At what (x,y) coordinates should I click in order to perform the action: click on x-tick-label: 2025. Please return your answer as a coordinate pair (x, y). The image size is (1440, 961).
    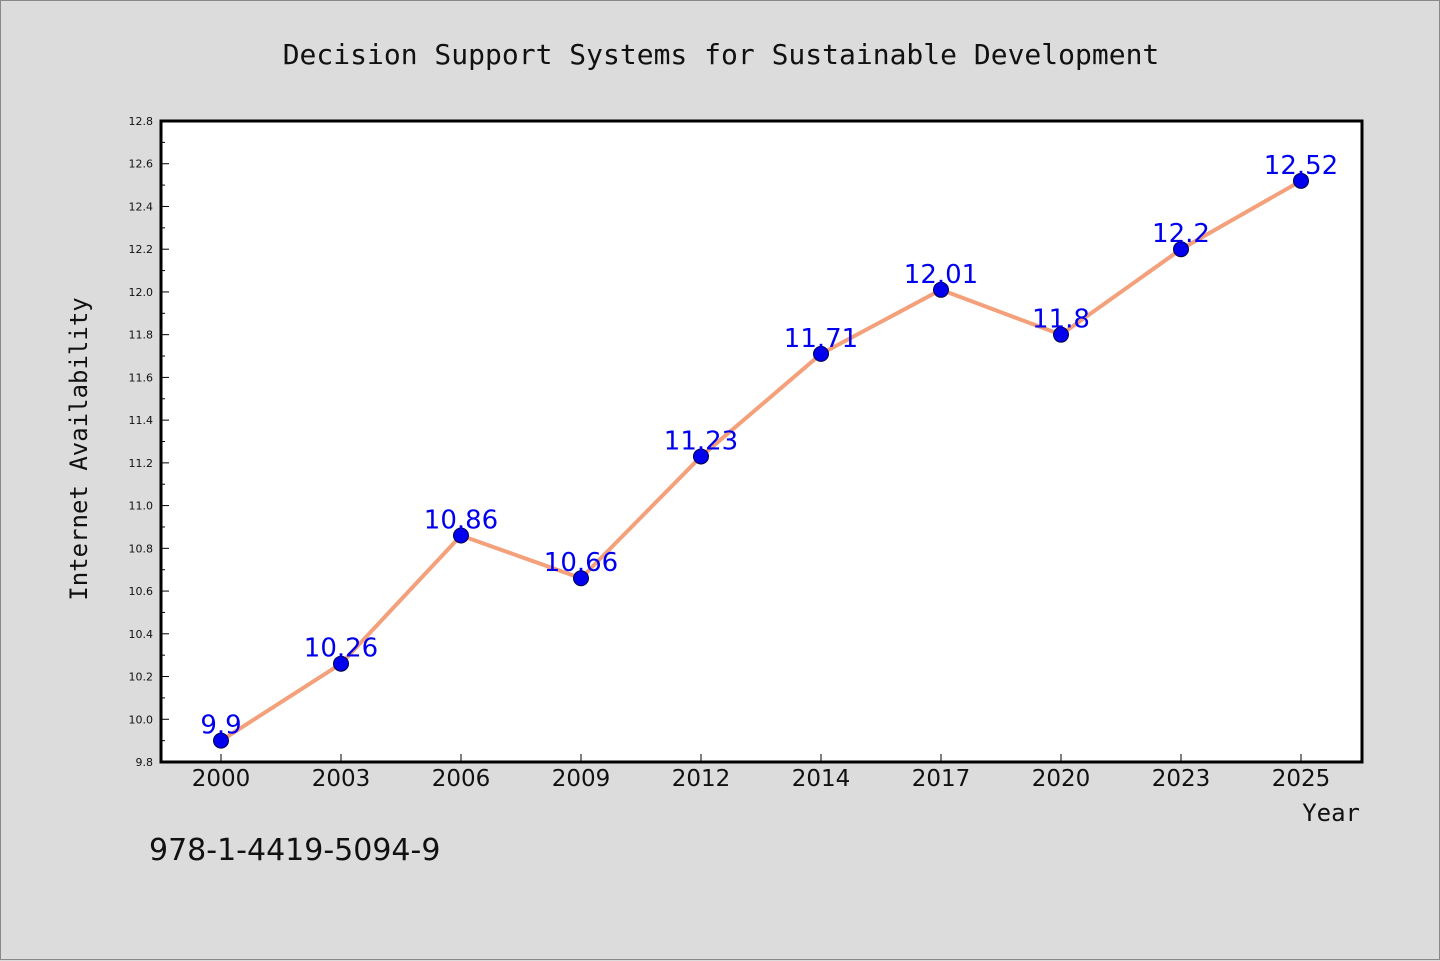
    Looking at the image, I should click on (1301, 779).